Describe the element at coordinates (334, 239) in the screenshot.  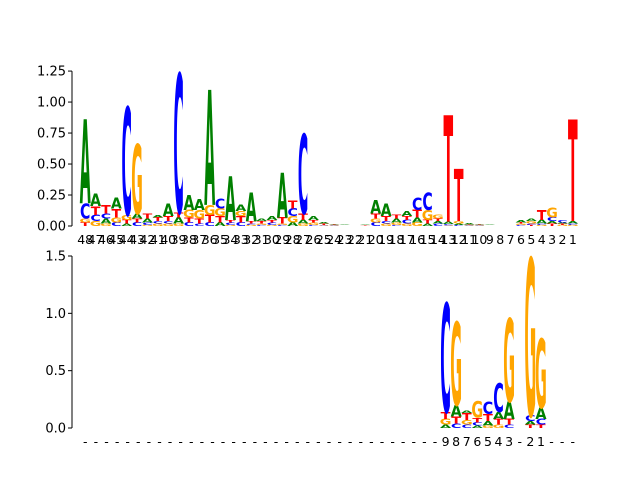
I see `x-tick-label: 24` at that location.